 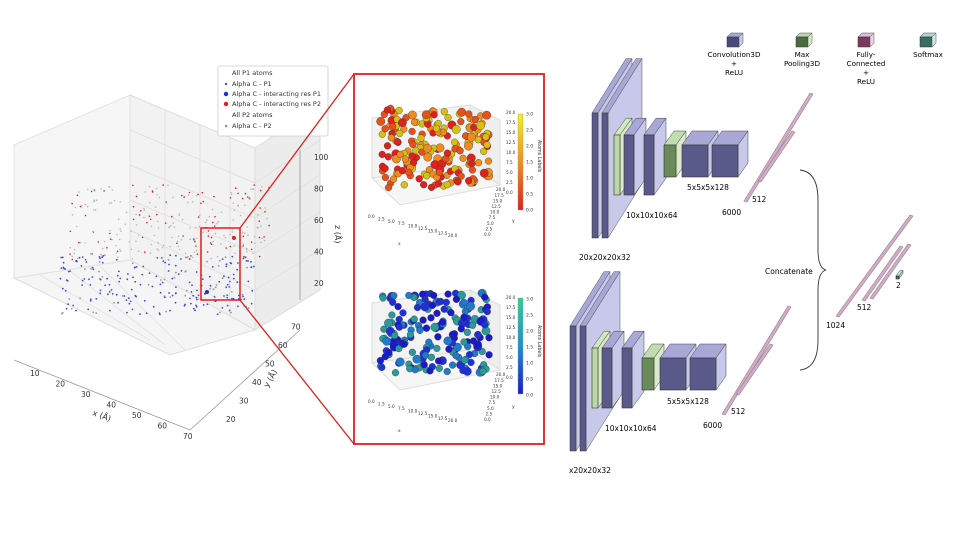 What do you see at coordinates (433, 230) in the screenshot?
I see `x-tick: 15.0` at bounding box center [433, 230].